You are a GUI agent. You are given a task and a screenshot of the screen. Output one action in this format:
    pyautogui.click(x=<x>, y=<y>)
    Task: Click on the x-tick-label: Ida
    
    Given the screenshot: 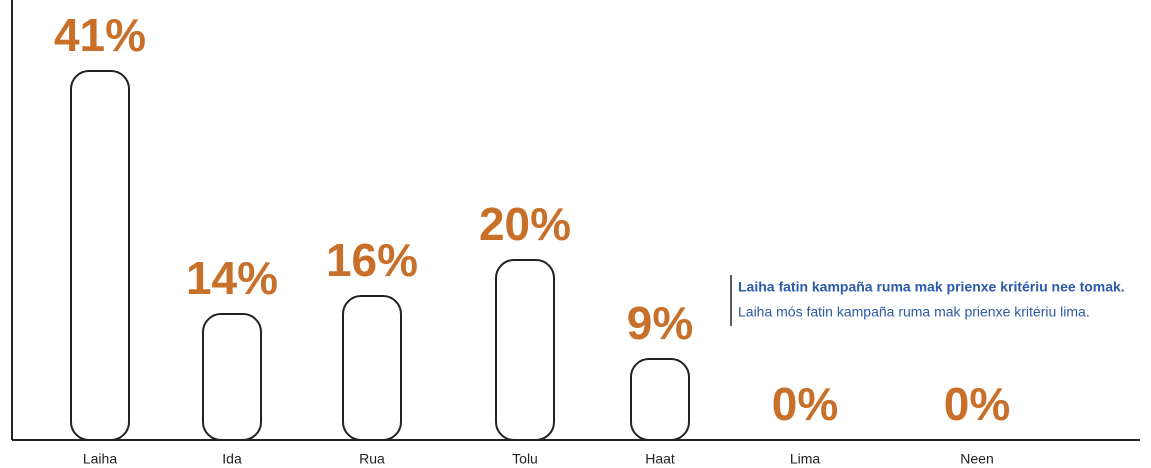 What is the action you would take?
    pyautogui.click(x=232, y=459)
    